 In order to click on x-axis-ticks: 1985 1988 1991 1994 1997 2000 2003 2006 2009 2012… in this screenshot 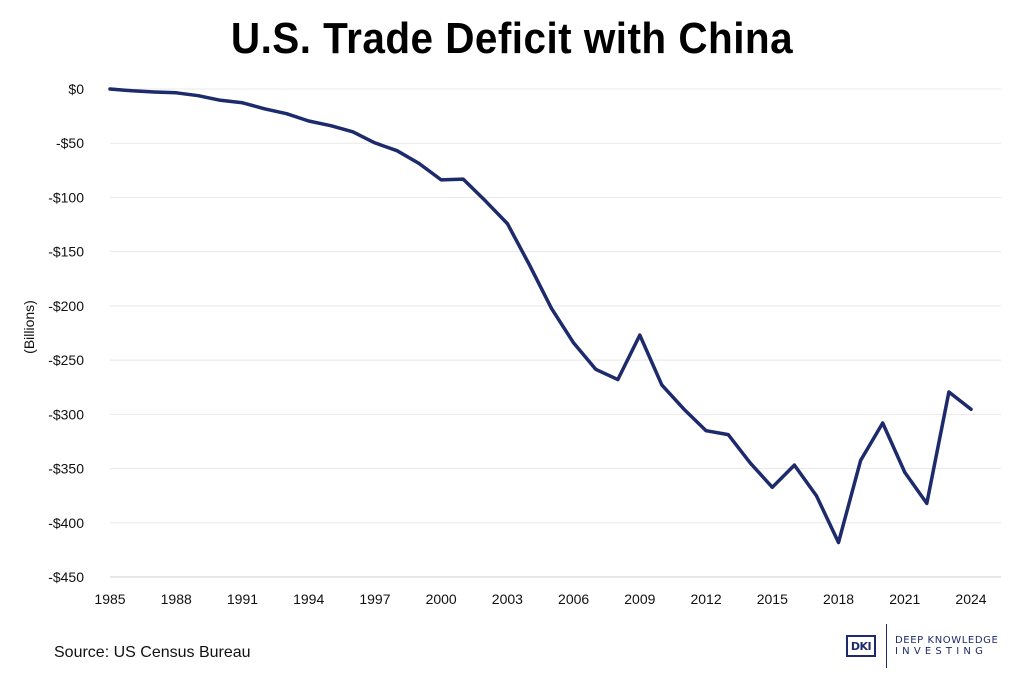, I will do `click(540, 599)`.